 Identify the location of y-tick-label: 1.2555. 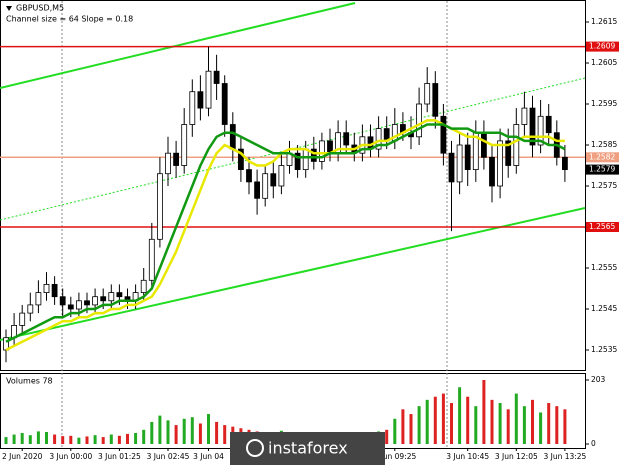
(604, 267).